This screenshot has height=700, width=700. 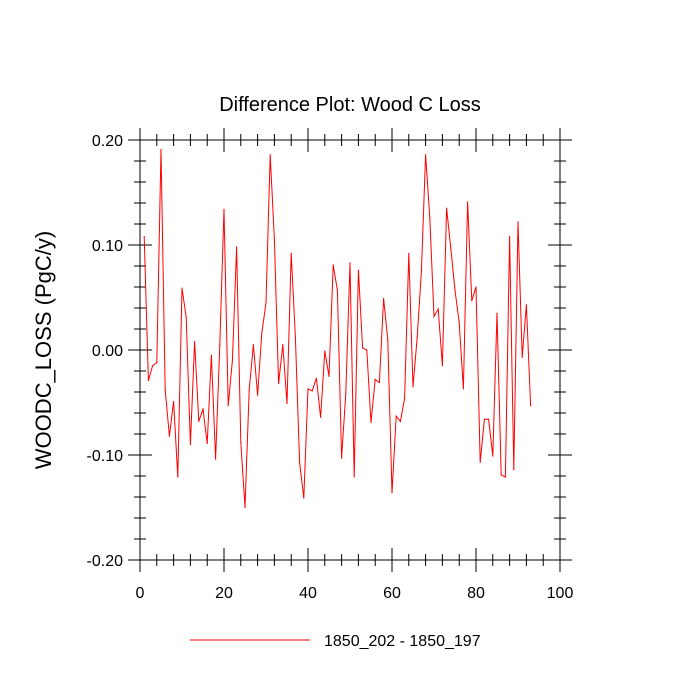 I want to click on legend: 1850_202 - 1850_197, so click(x=335, y=641).